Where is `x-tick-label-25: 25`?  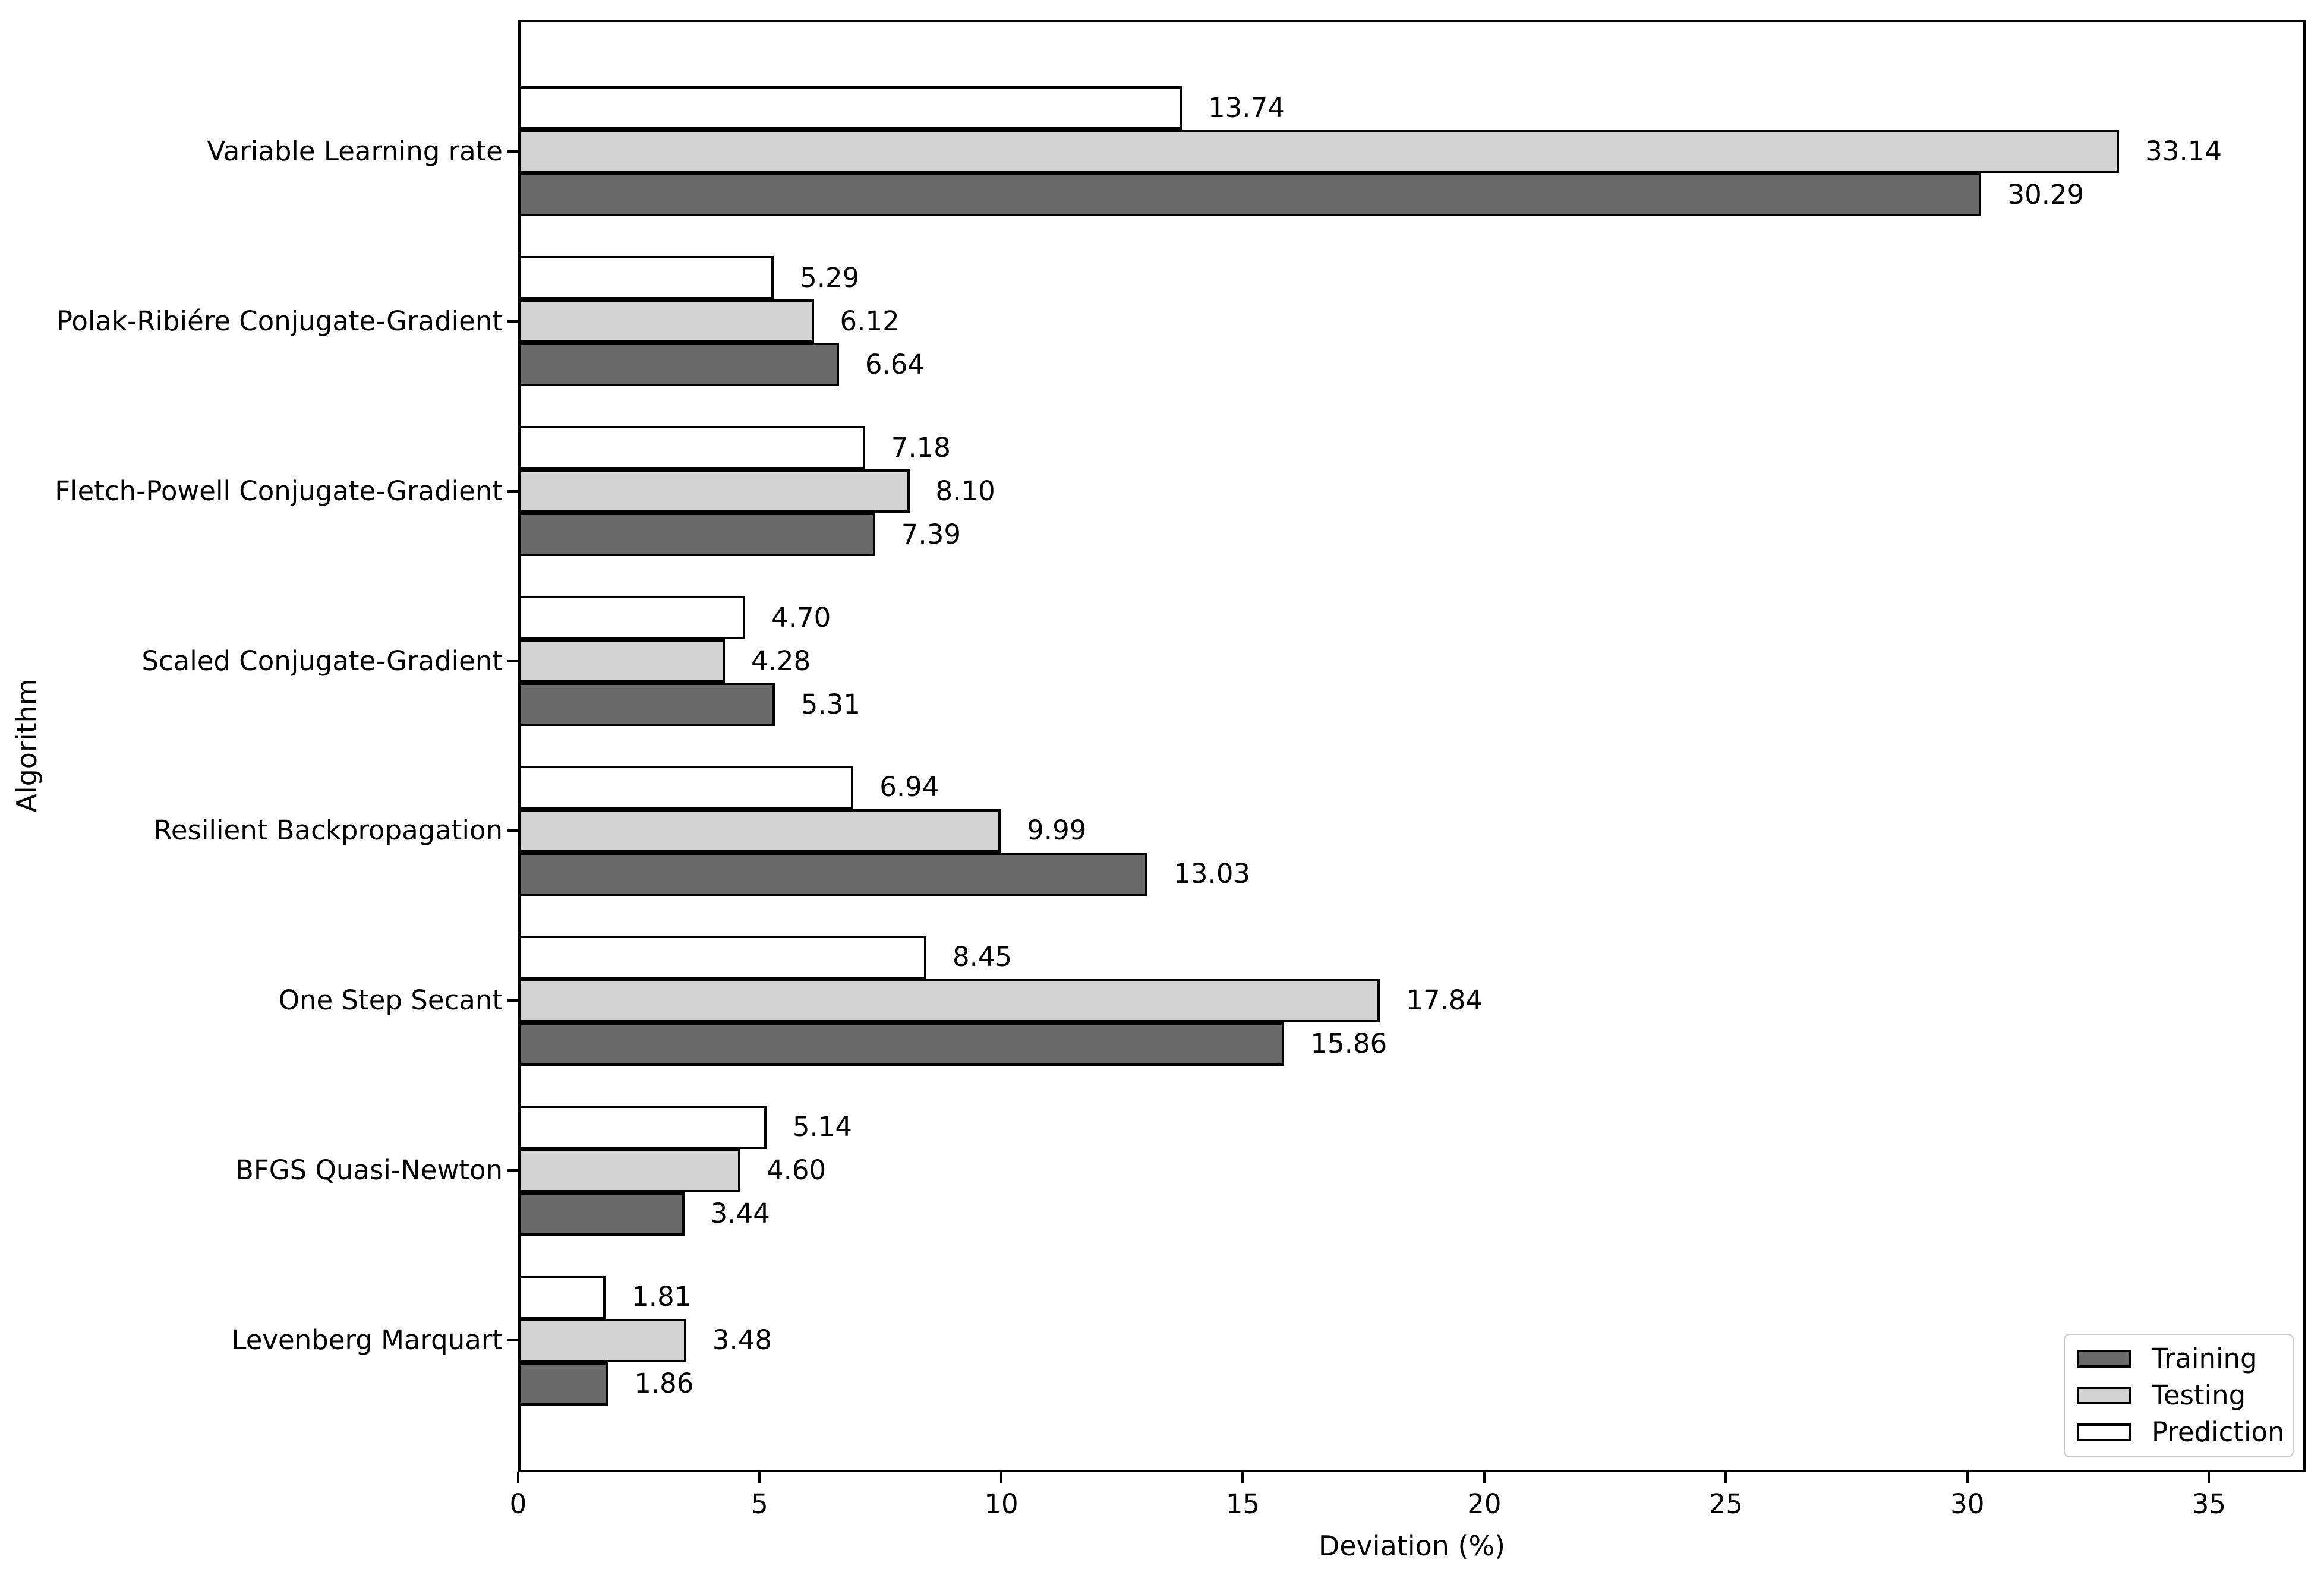 x-tick-label-25: 25 is located at coordinates (1725, 1504).